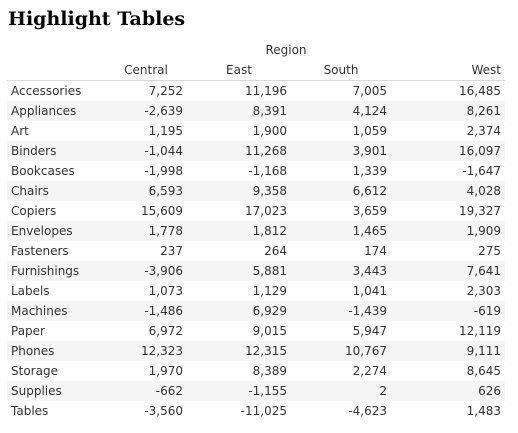 This screenshot has height=433, width=518. Describe the element at coordinates (341, 151) in the screenshot. I see `table-cell: 3,901` at that location.